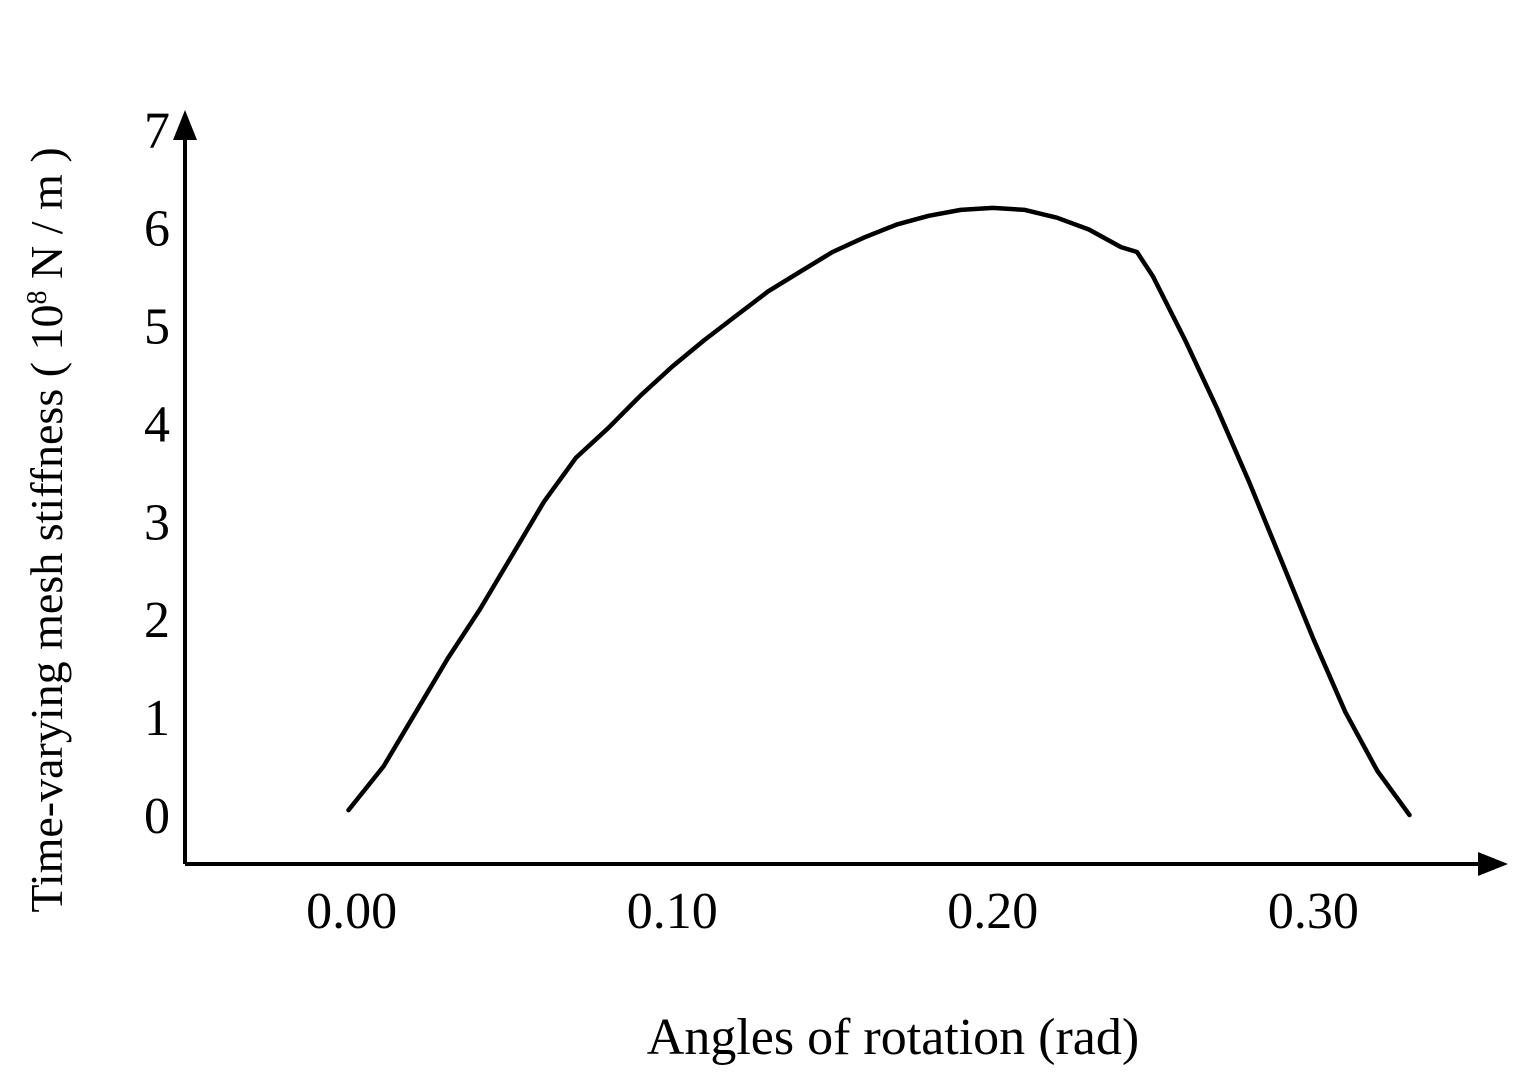  What do you see at coordinates (157, 718) in the screenshot?
I see `y-tick-label: 1` at bounding box center [157, 718].